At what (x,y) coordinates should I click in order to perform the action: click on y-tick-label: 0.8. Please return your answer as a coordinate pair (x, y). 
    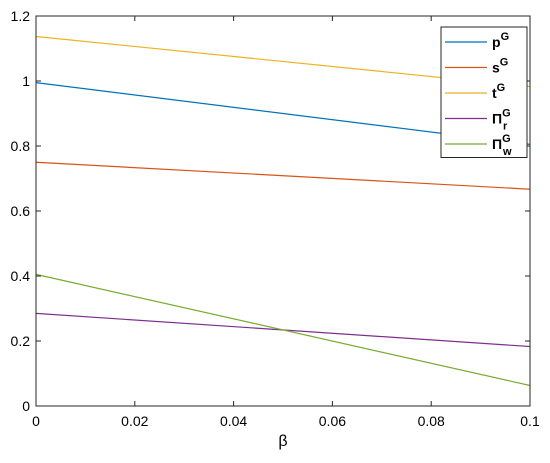
    Looking at the image, I should click on (21, 146).